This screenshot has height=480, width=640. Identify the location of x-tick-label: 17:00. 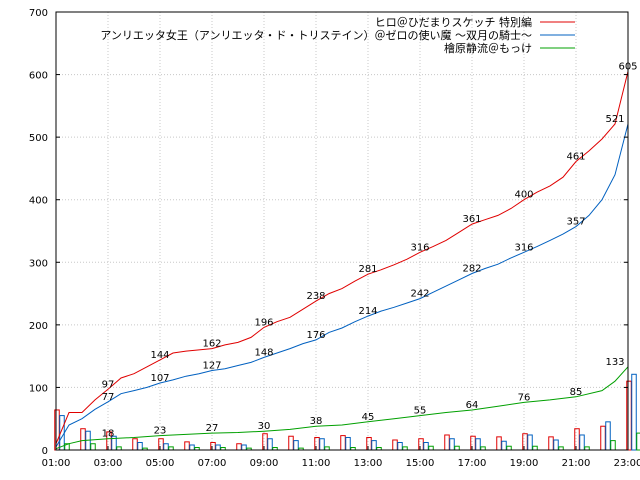
(472, 463).